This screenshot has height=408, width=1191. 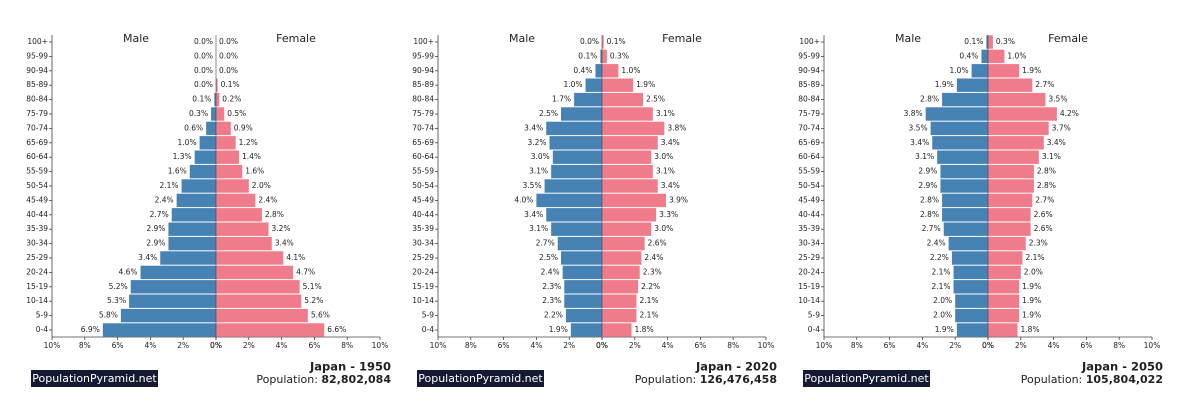 What do you see at coordinates (736, 367) in the screenshot?
I see `chart-title: Japan - 2020` at bounding box center [736, 367].